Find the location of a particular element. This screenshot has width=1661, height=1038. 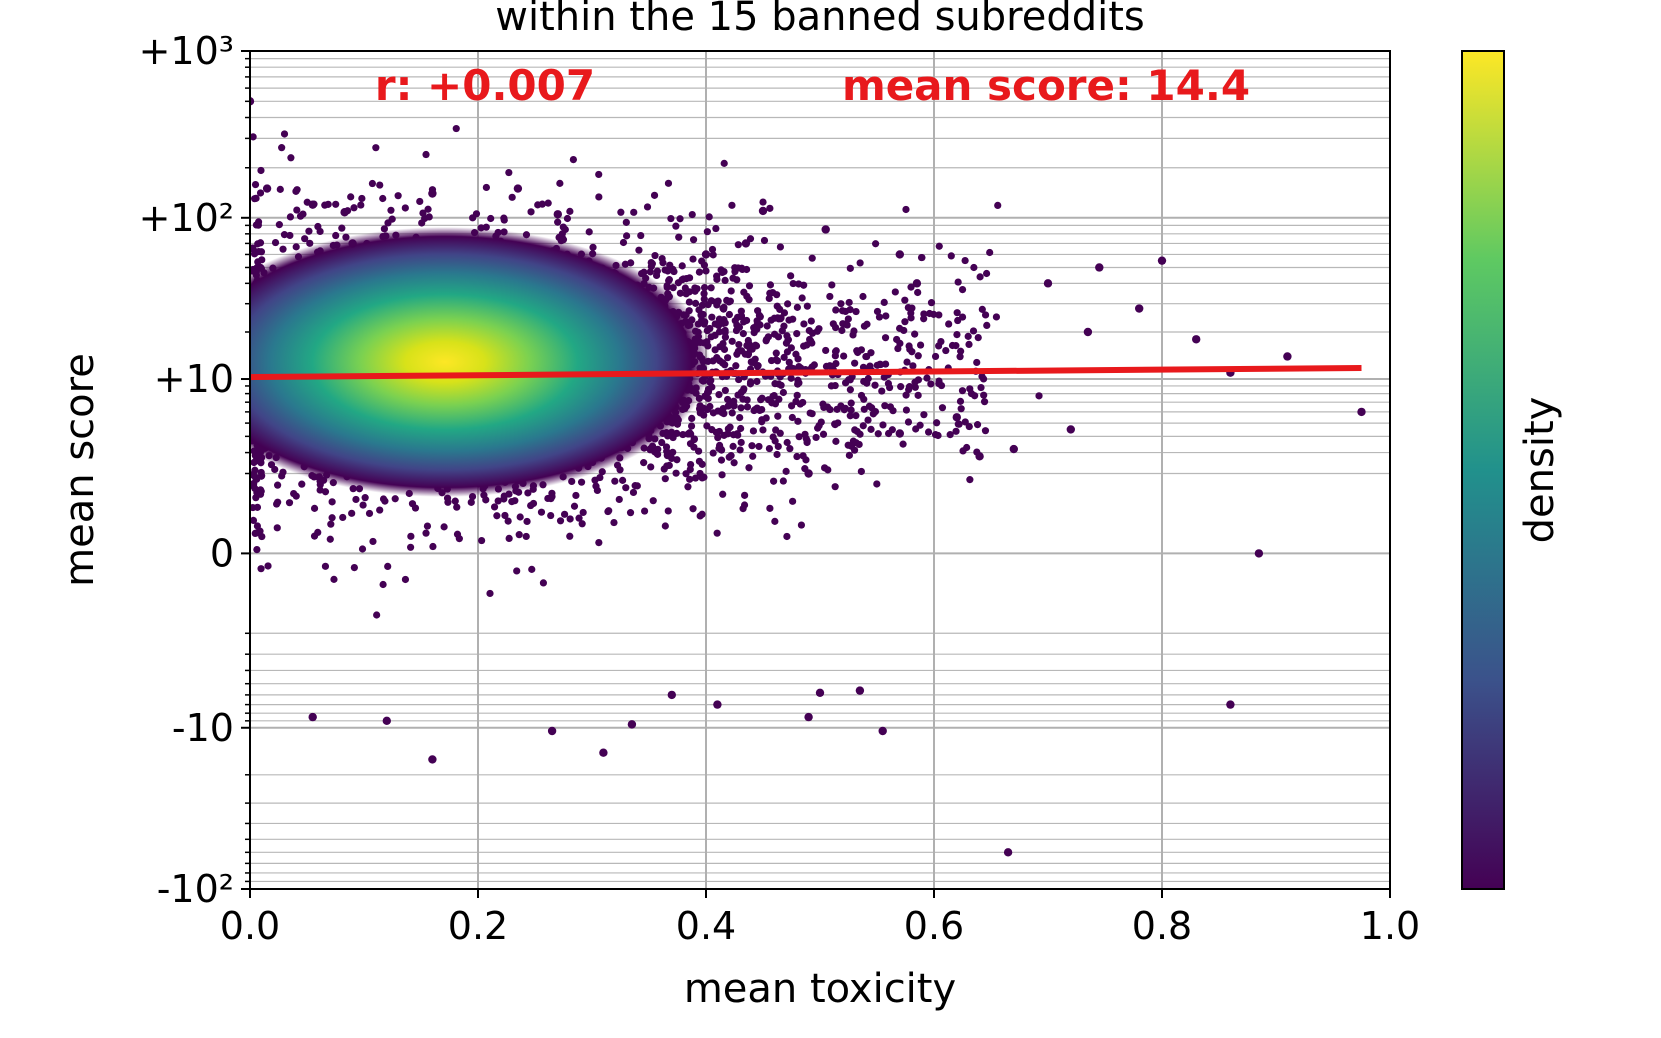

x-tick-label: 0.2 is located at coordinates (478, 926).